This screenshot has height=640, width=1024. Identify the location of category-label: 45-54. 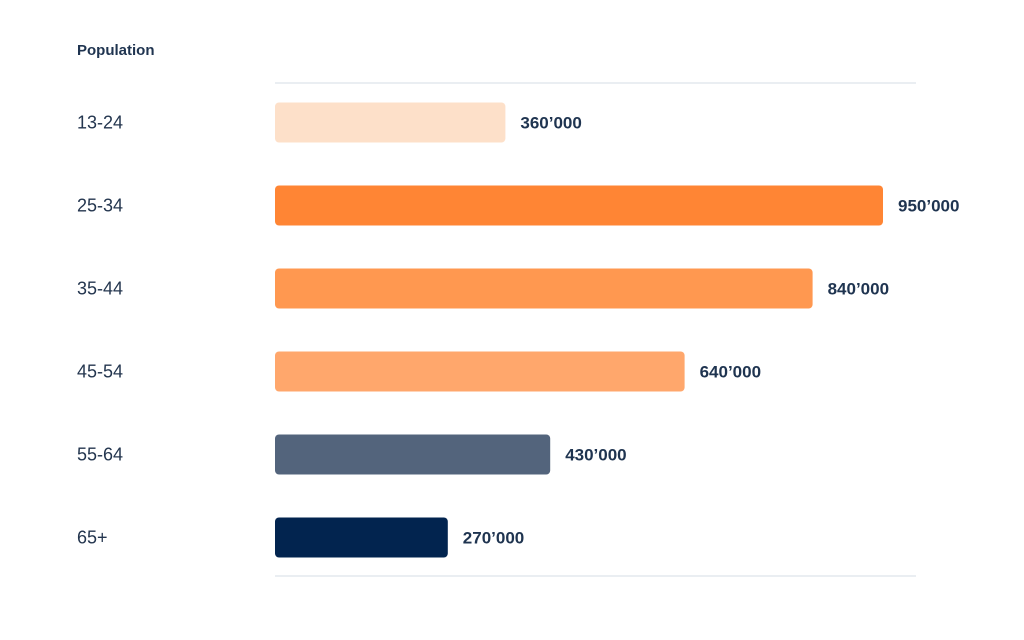
(100, 372).